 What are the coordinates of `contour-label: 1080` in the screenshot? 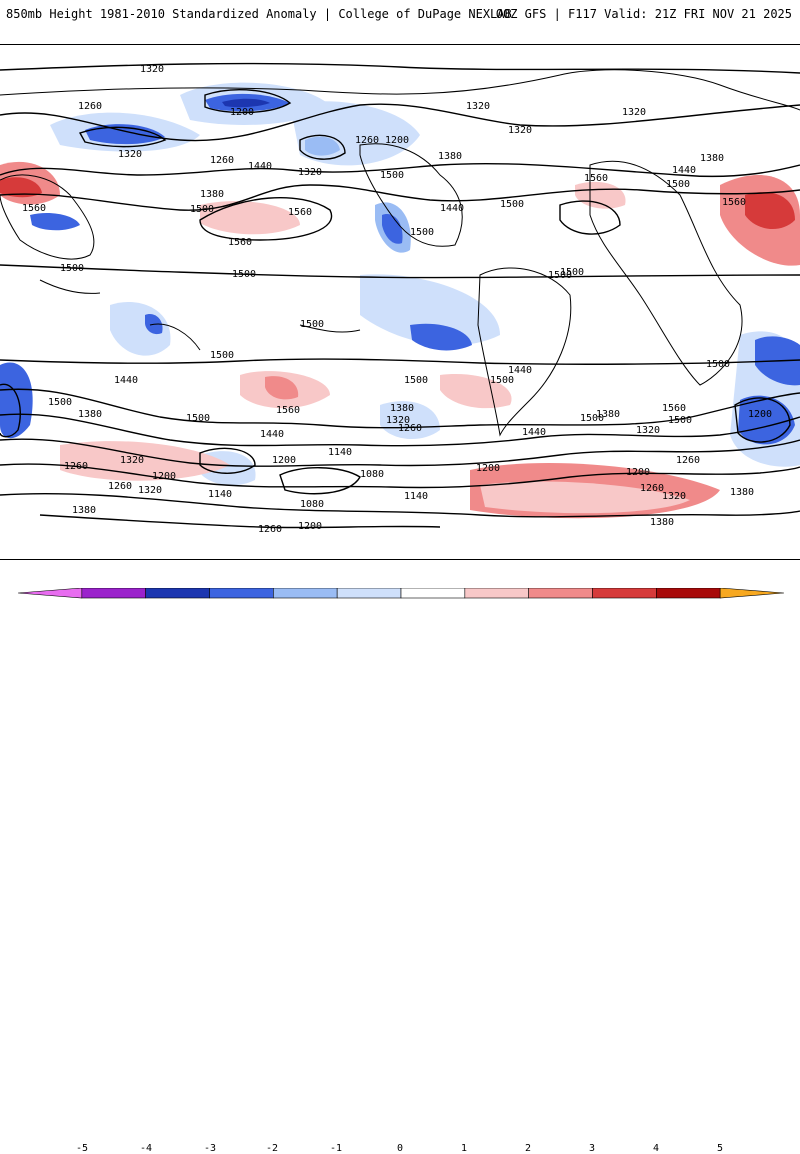 It's located at (312, 504).